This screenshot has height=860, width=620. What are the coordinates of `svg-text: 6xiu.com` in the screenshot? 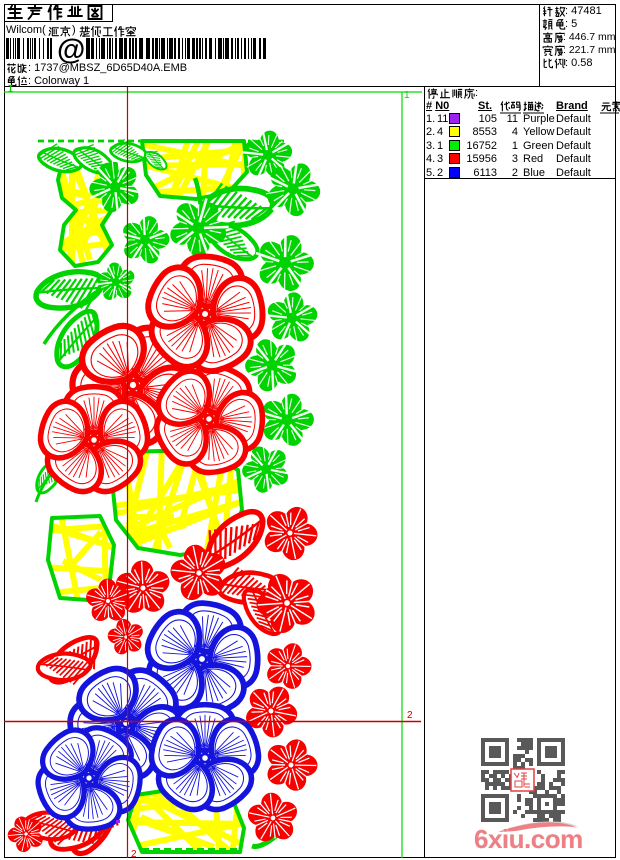 It's located at (528, 839).